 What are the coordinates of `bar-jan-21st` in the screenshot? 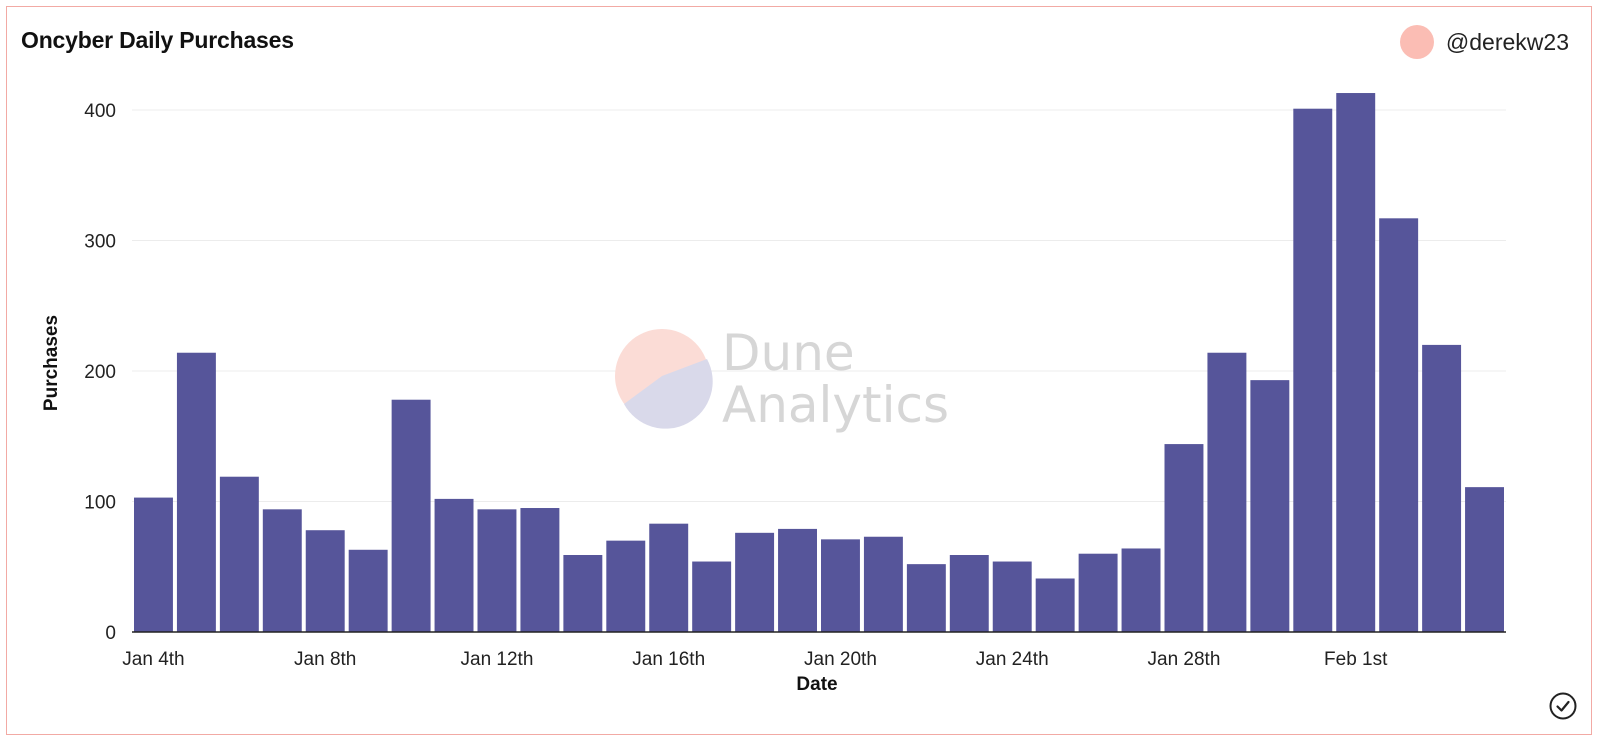 It's located at (883, 584).